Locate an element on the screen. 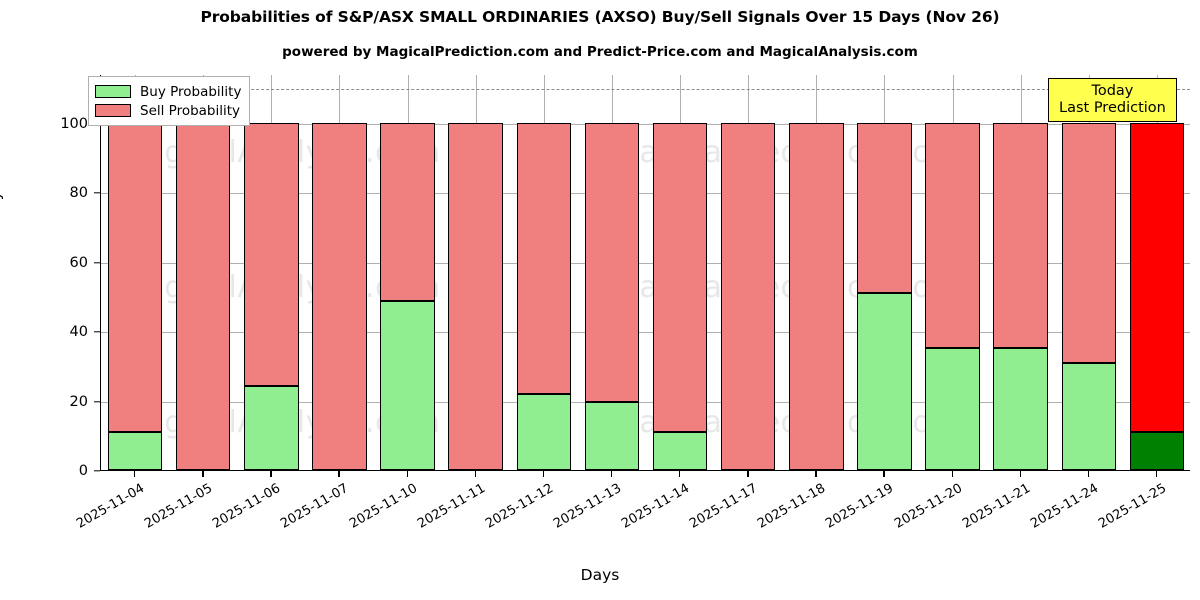 This screenshot has height=600, width=1200. x-tick-label: 2025-11-11 is located at coordinates (451, 506).